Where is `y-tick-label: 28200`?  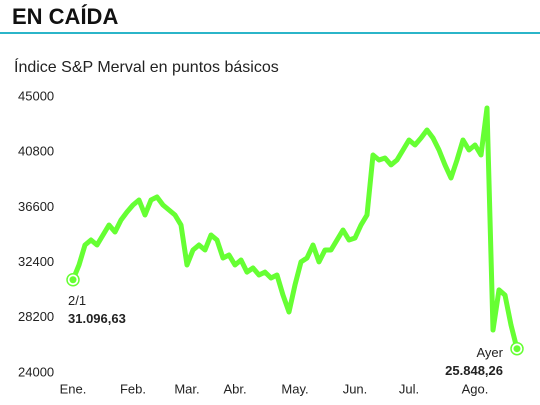 y-tick-label: 28200 is located at coordinates (36, 316).